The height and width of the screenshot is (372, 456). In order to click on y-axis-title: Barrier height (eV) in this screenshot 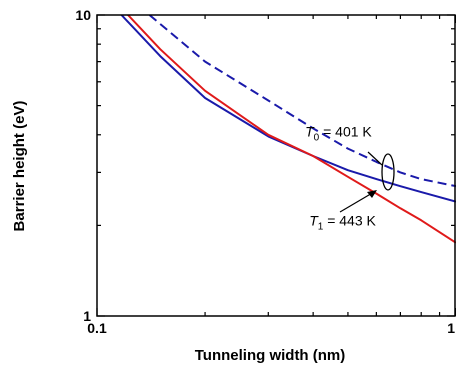, I will do `click(19, 166)`.